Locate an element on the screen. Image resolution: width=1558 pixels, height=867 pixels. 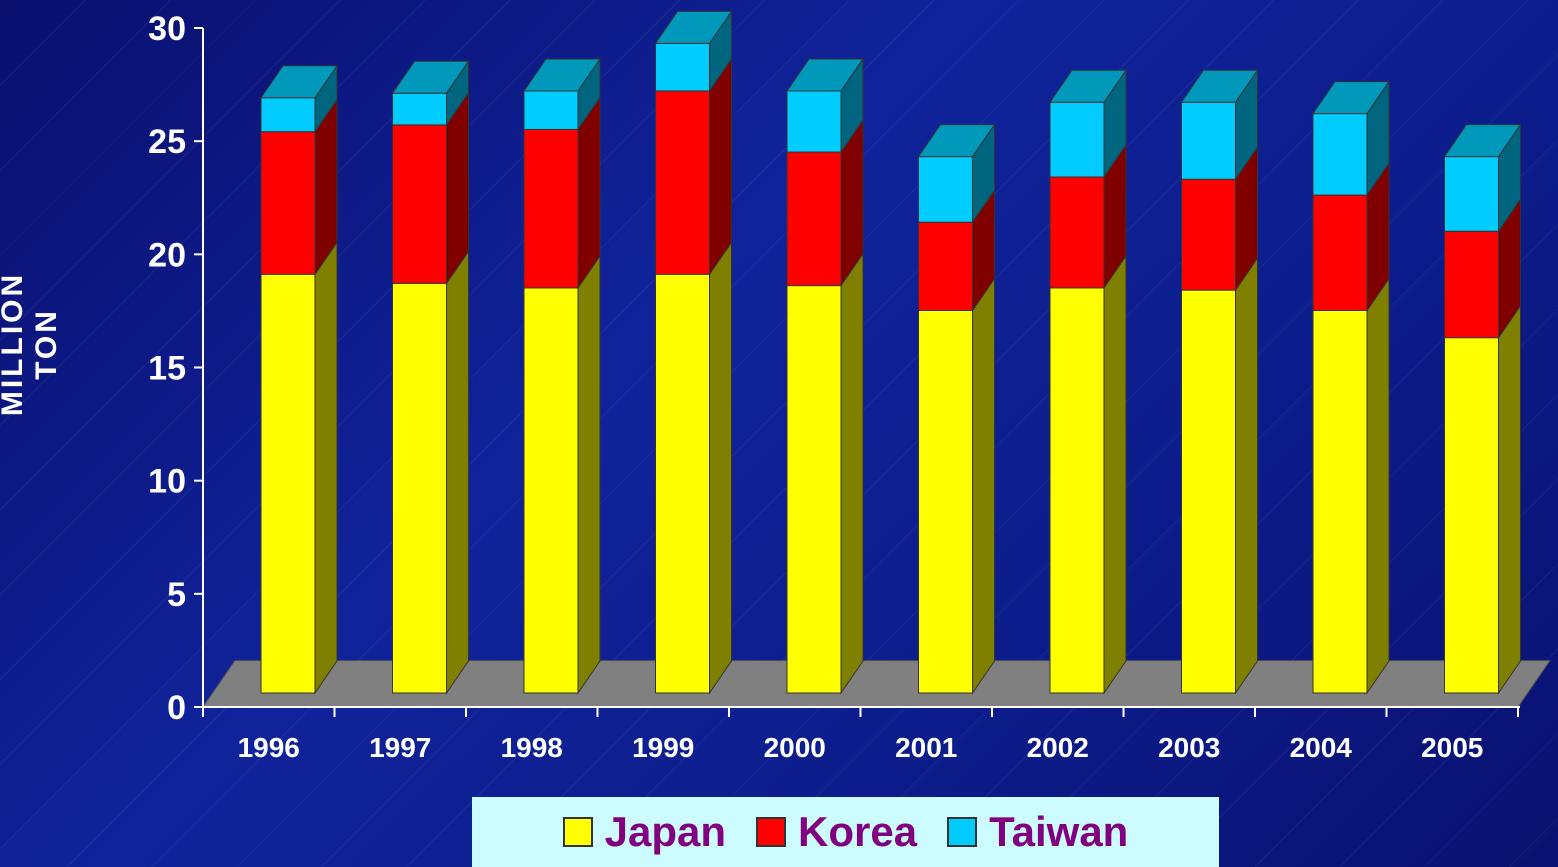
bar-taiwan-2003-front is located at coordinates (1208, 140).